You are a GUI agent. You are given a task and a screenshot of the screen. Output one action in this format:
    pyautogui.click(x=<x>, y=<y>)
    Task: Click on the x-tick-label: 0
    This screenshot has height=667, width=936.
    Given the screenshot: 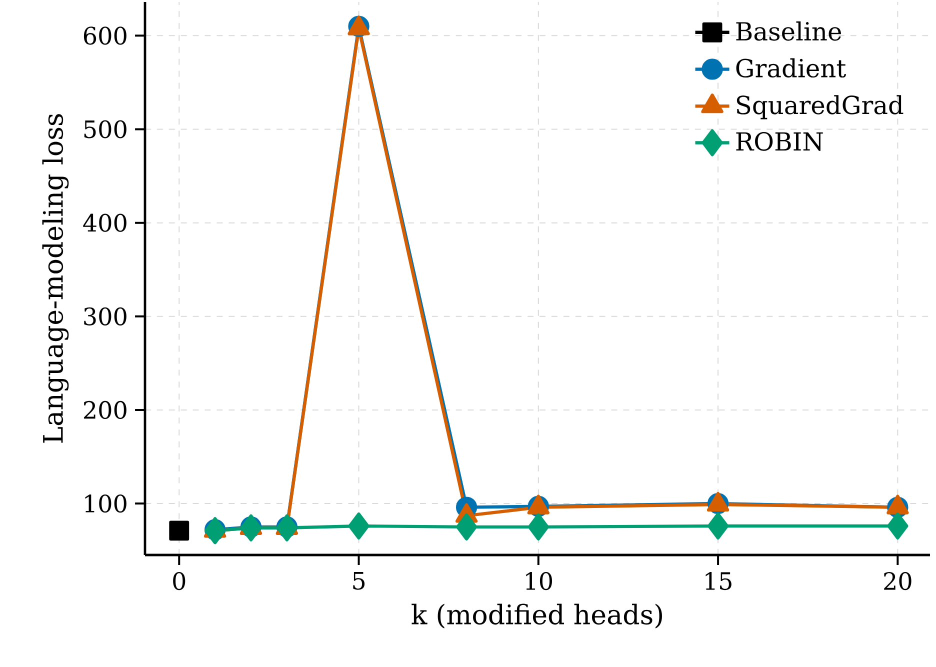 What is the action you would take?
    pyautogui.click(x=179, y=581)
    